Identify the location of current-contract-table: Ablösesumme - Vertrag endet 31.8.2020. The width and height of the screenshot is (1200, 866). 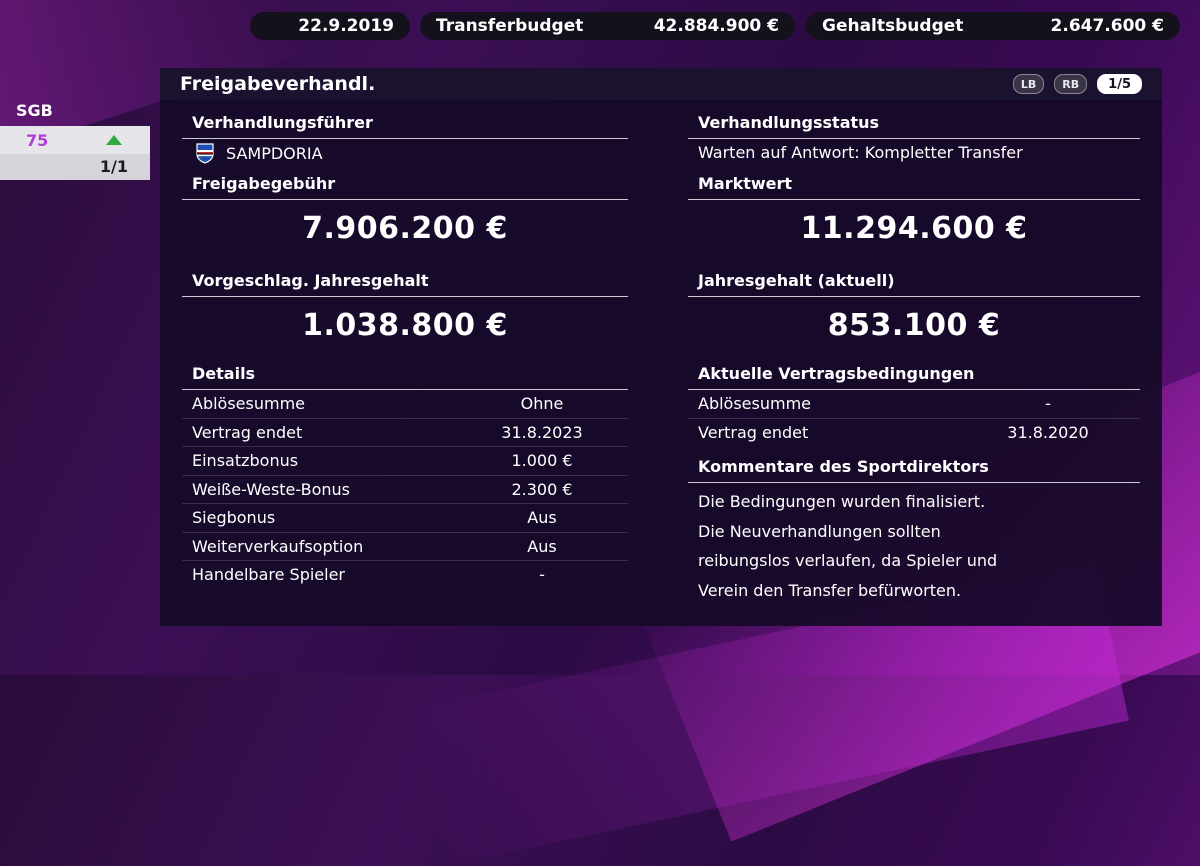
(914, 418).